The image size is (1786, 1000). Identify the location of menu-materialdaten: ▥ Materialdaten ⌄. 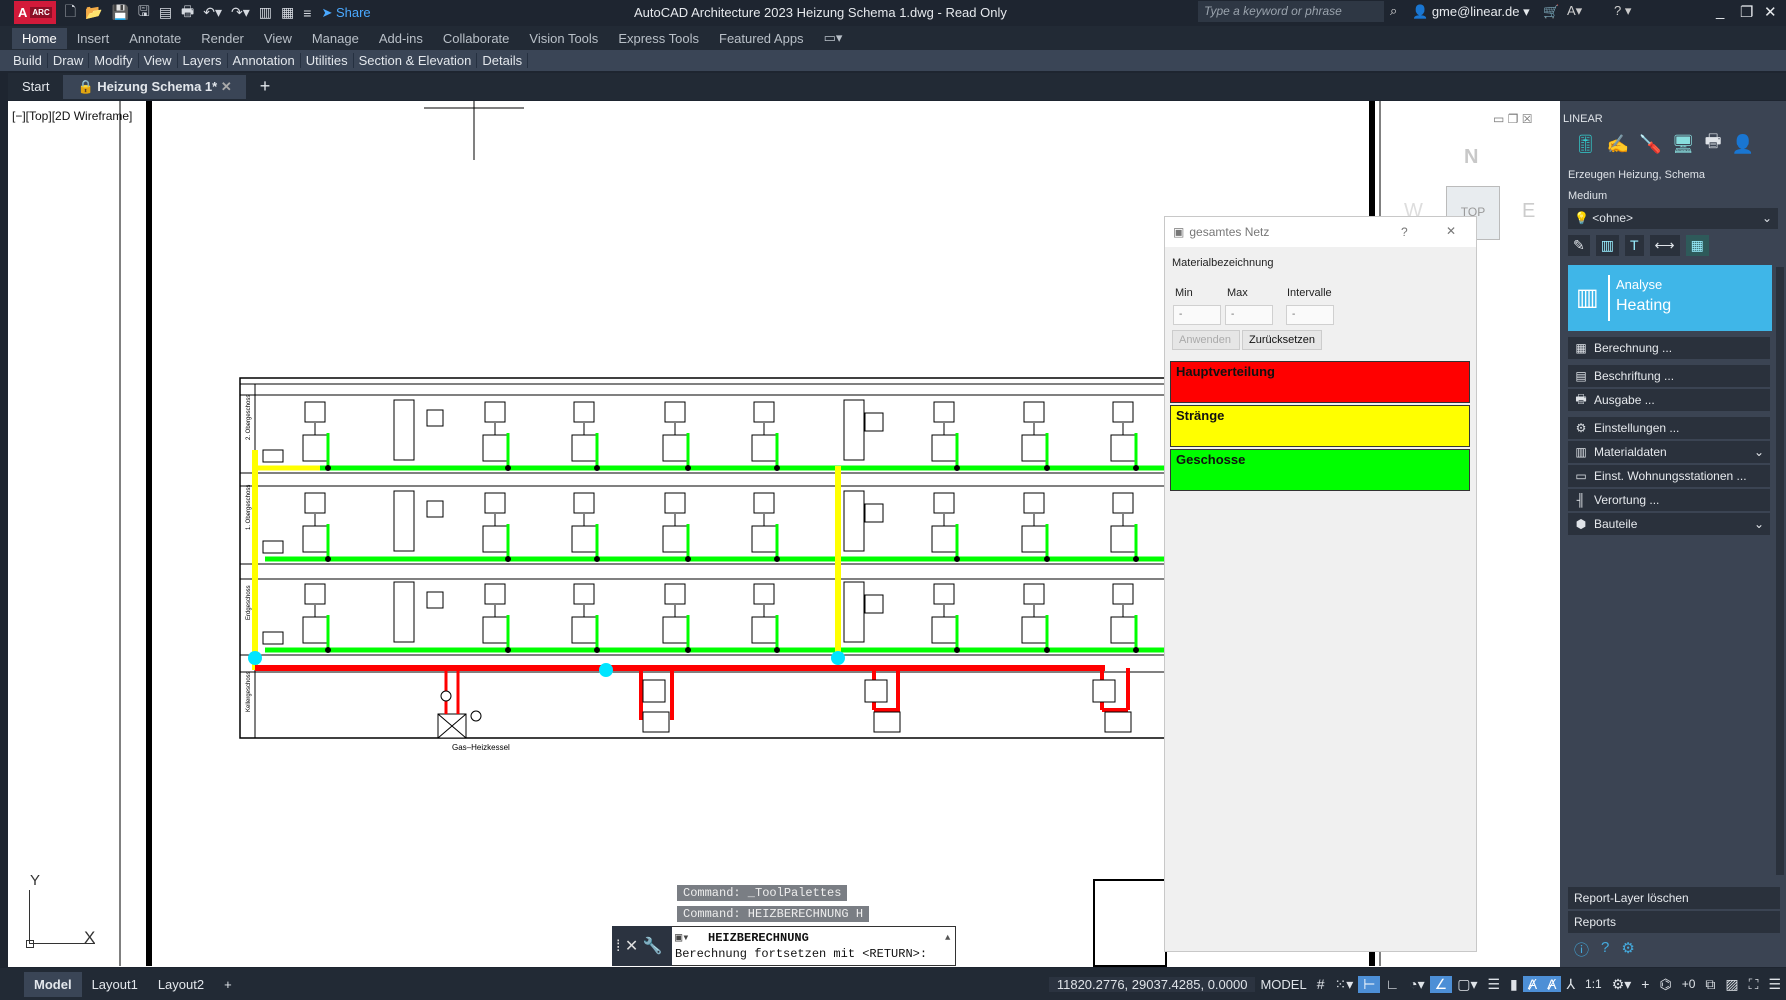
(1669, 452).